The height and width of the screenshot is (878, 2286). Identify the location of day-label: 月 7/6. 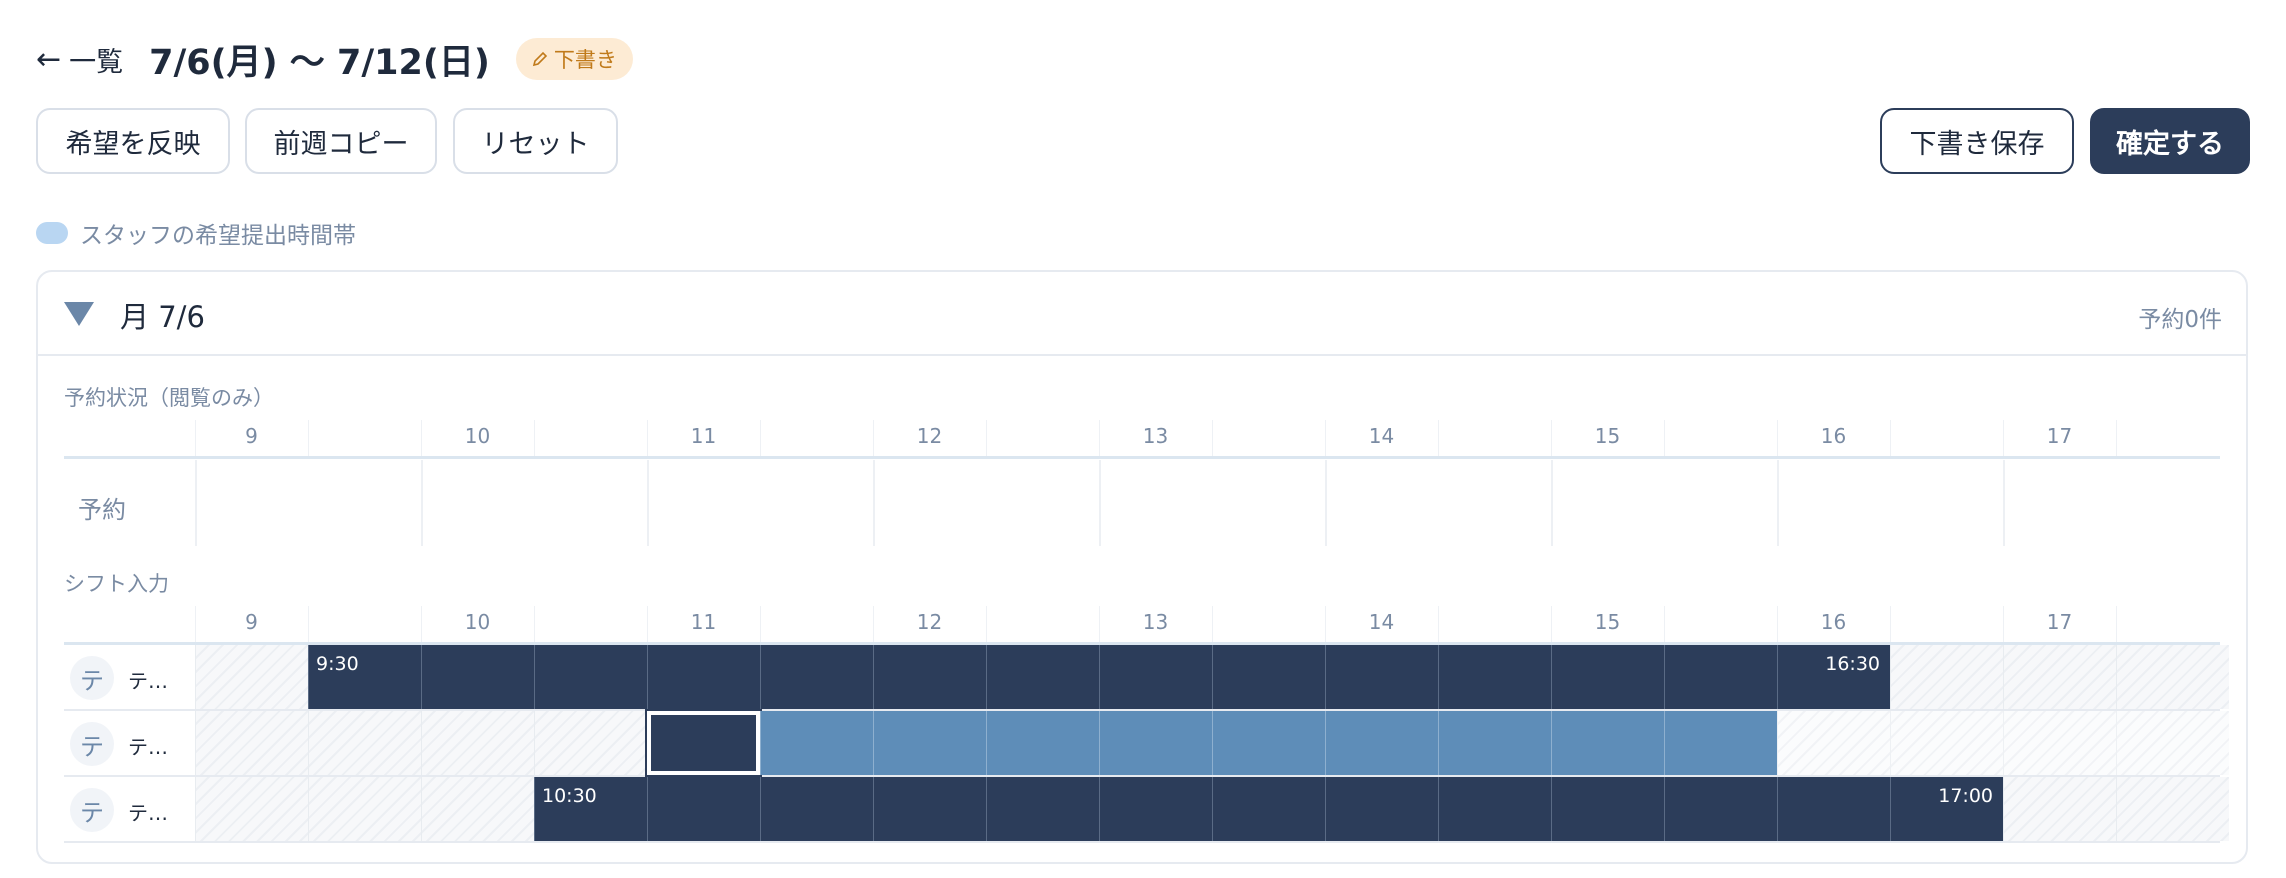
(162, 317).